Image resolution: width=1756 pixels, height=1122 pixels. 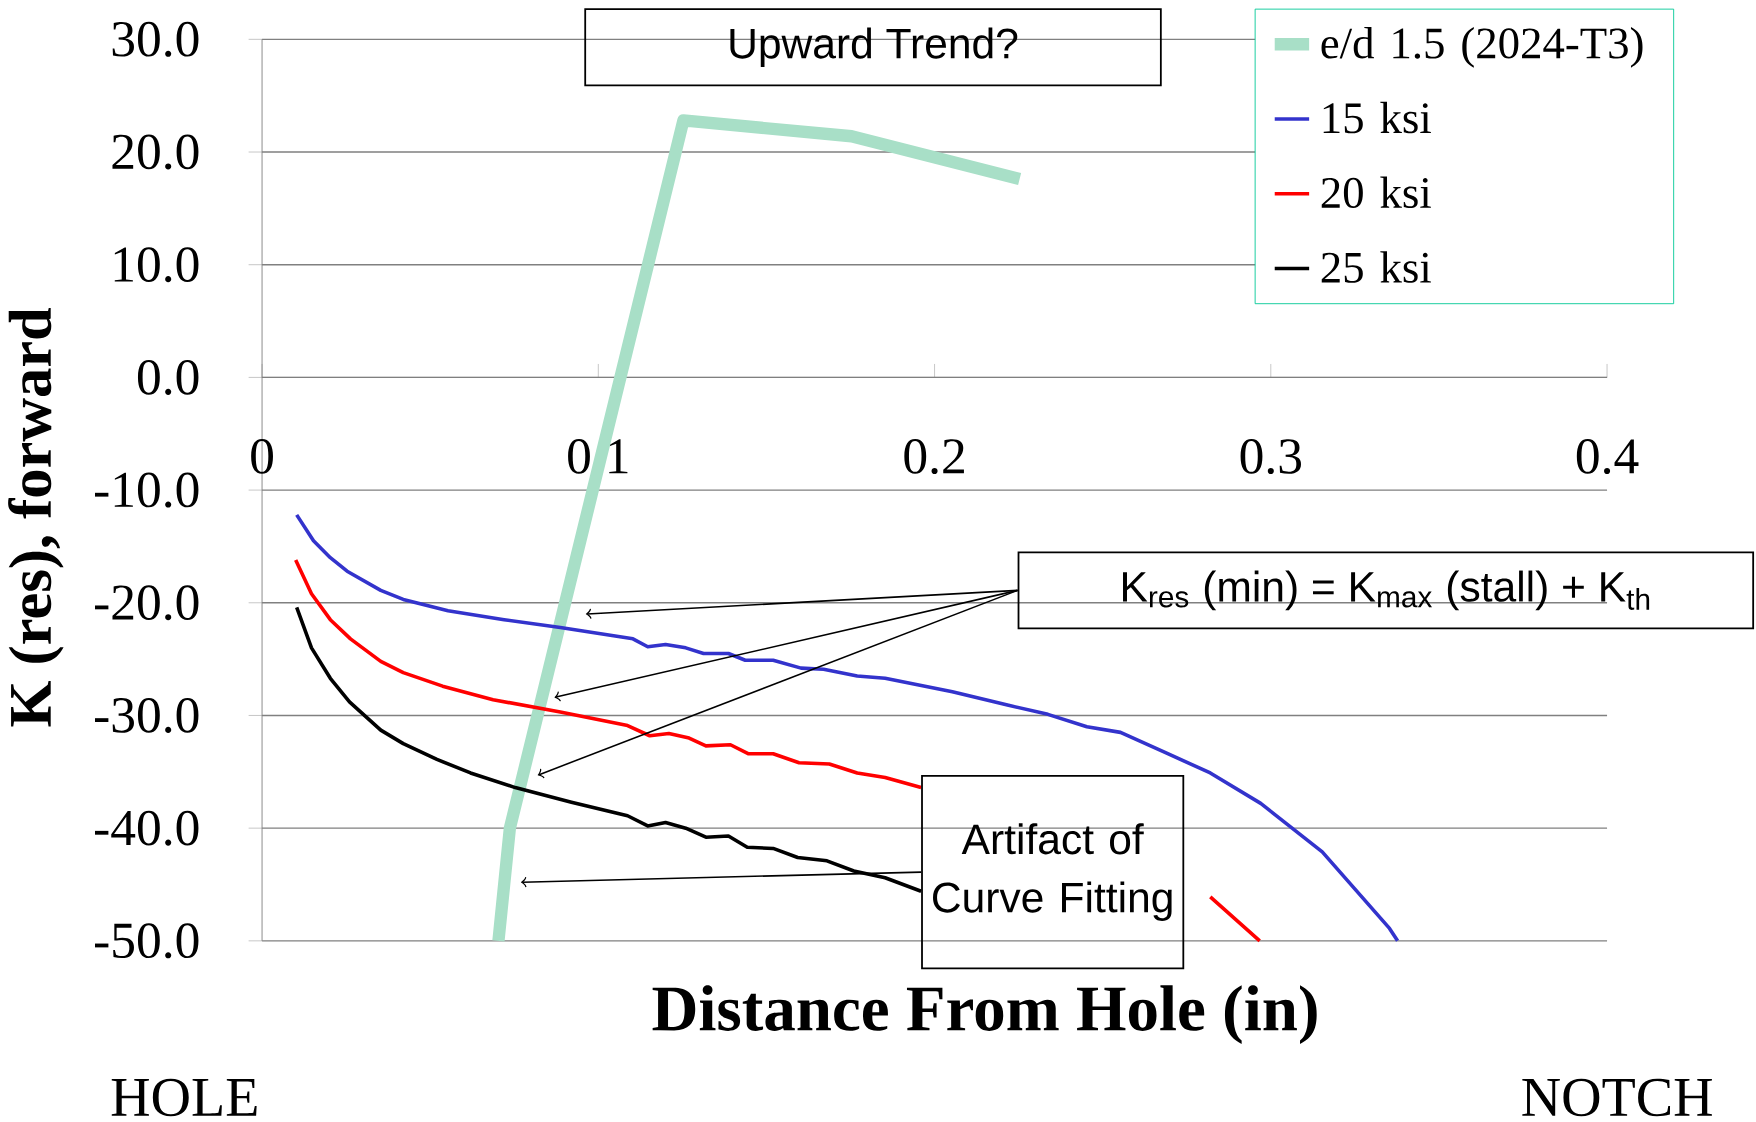 I want to click on y-tick-label: 0.0, so click(x=168, y=377).